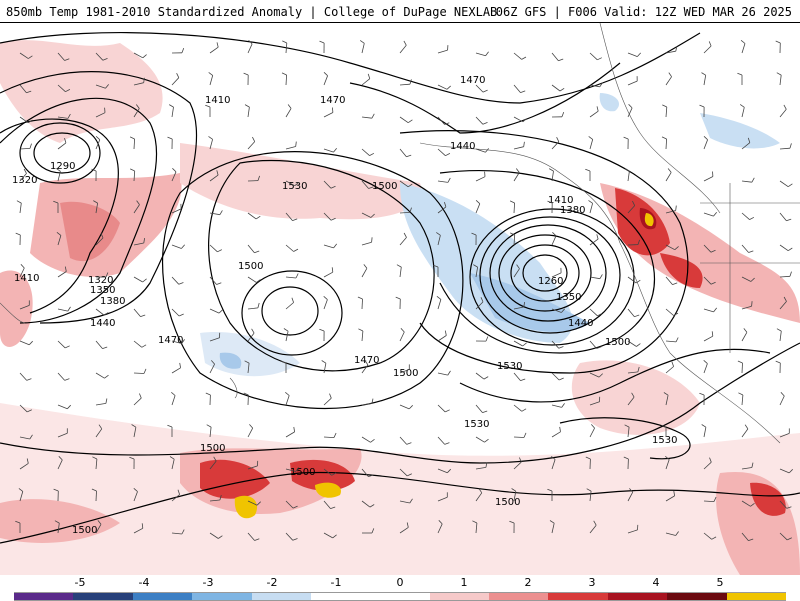  Describe the element at coordinates (656, 582) in the screenshot. I see `colorbar-tick-label: 4` at that location.